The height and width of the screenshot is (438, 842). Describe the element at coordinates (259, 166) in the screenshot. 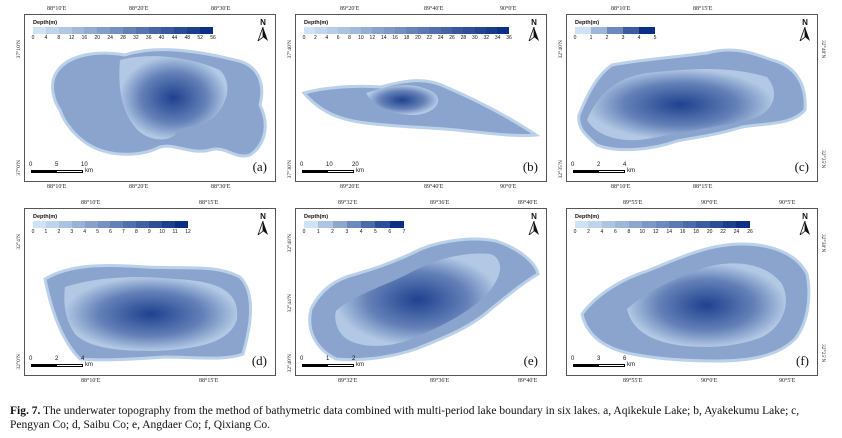

I see `panel-label: (a)` at that location.